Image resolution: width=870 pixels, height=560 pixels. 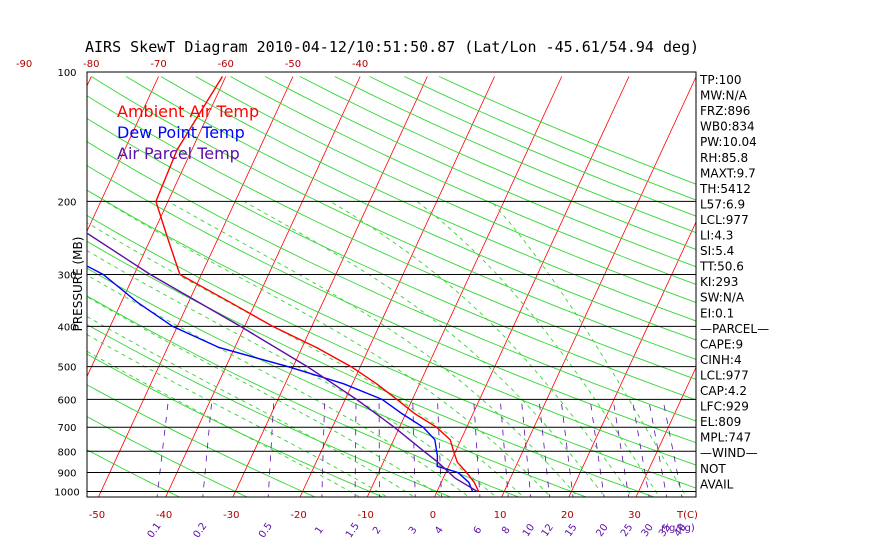 What do you see at coordinates (478, 531) in the screenshot?
I see `mixing-ratio-label: 6` at bounding box center [478, 531].